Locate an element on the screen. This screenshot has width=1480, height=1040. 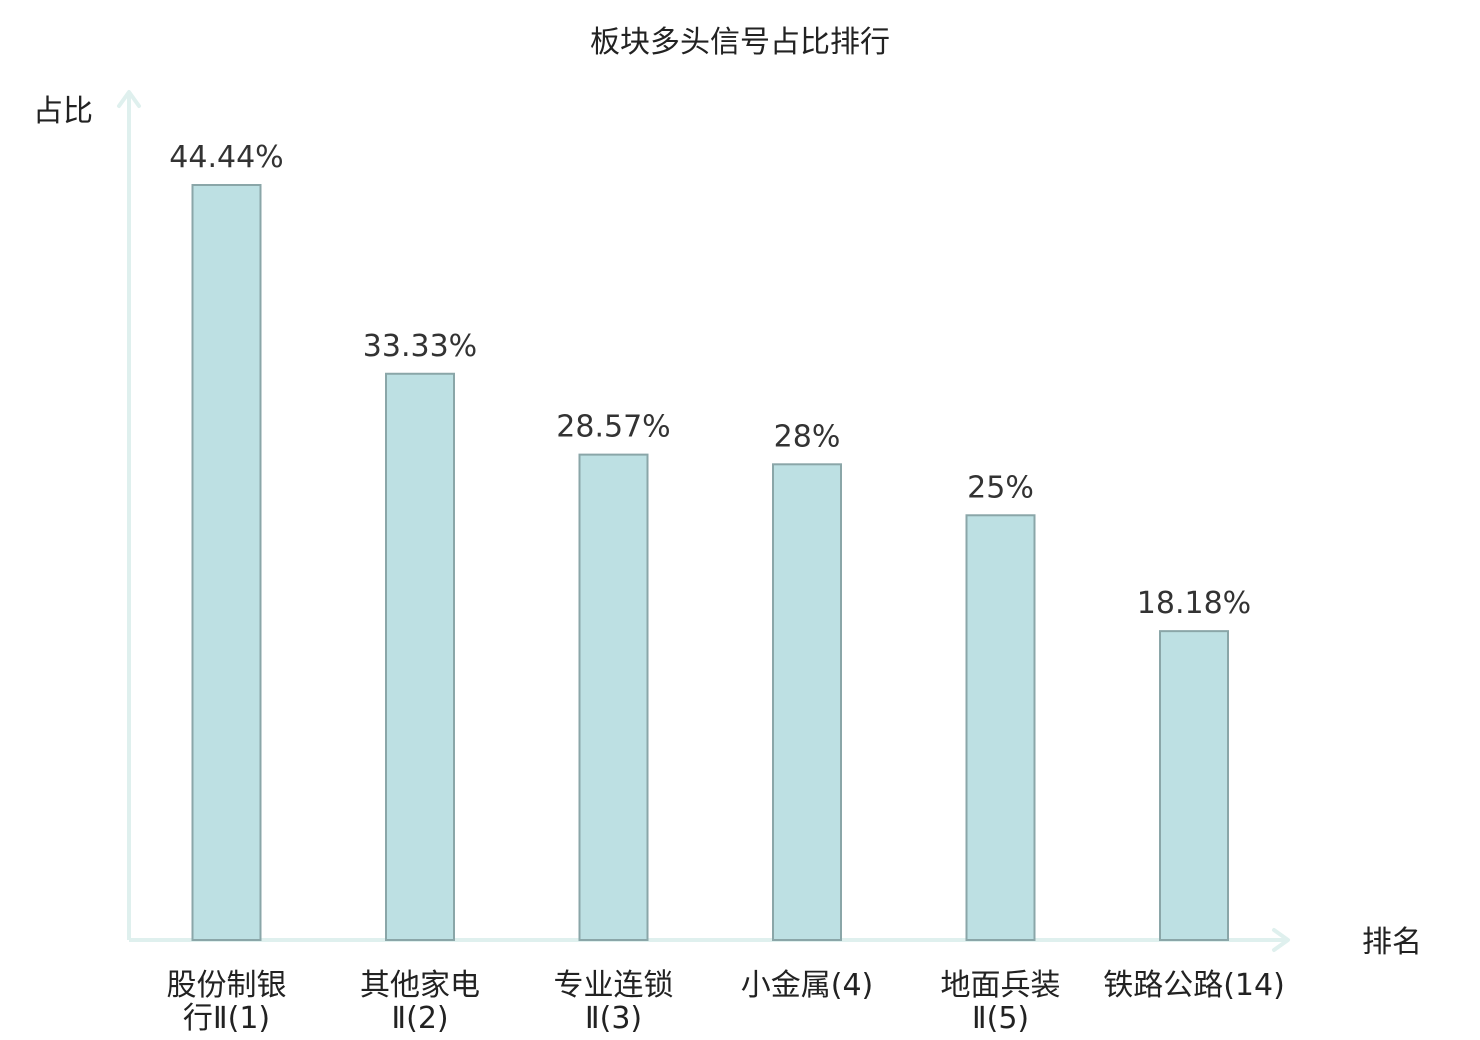
chart-title: 板块多头信号占比排行 is located at coordinates (740, 42).